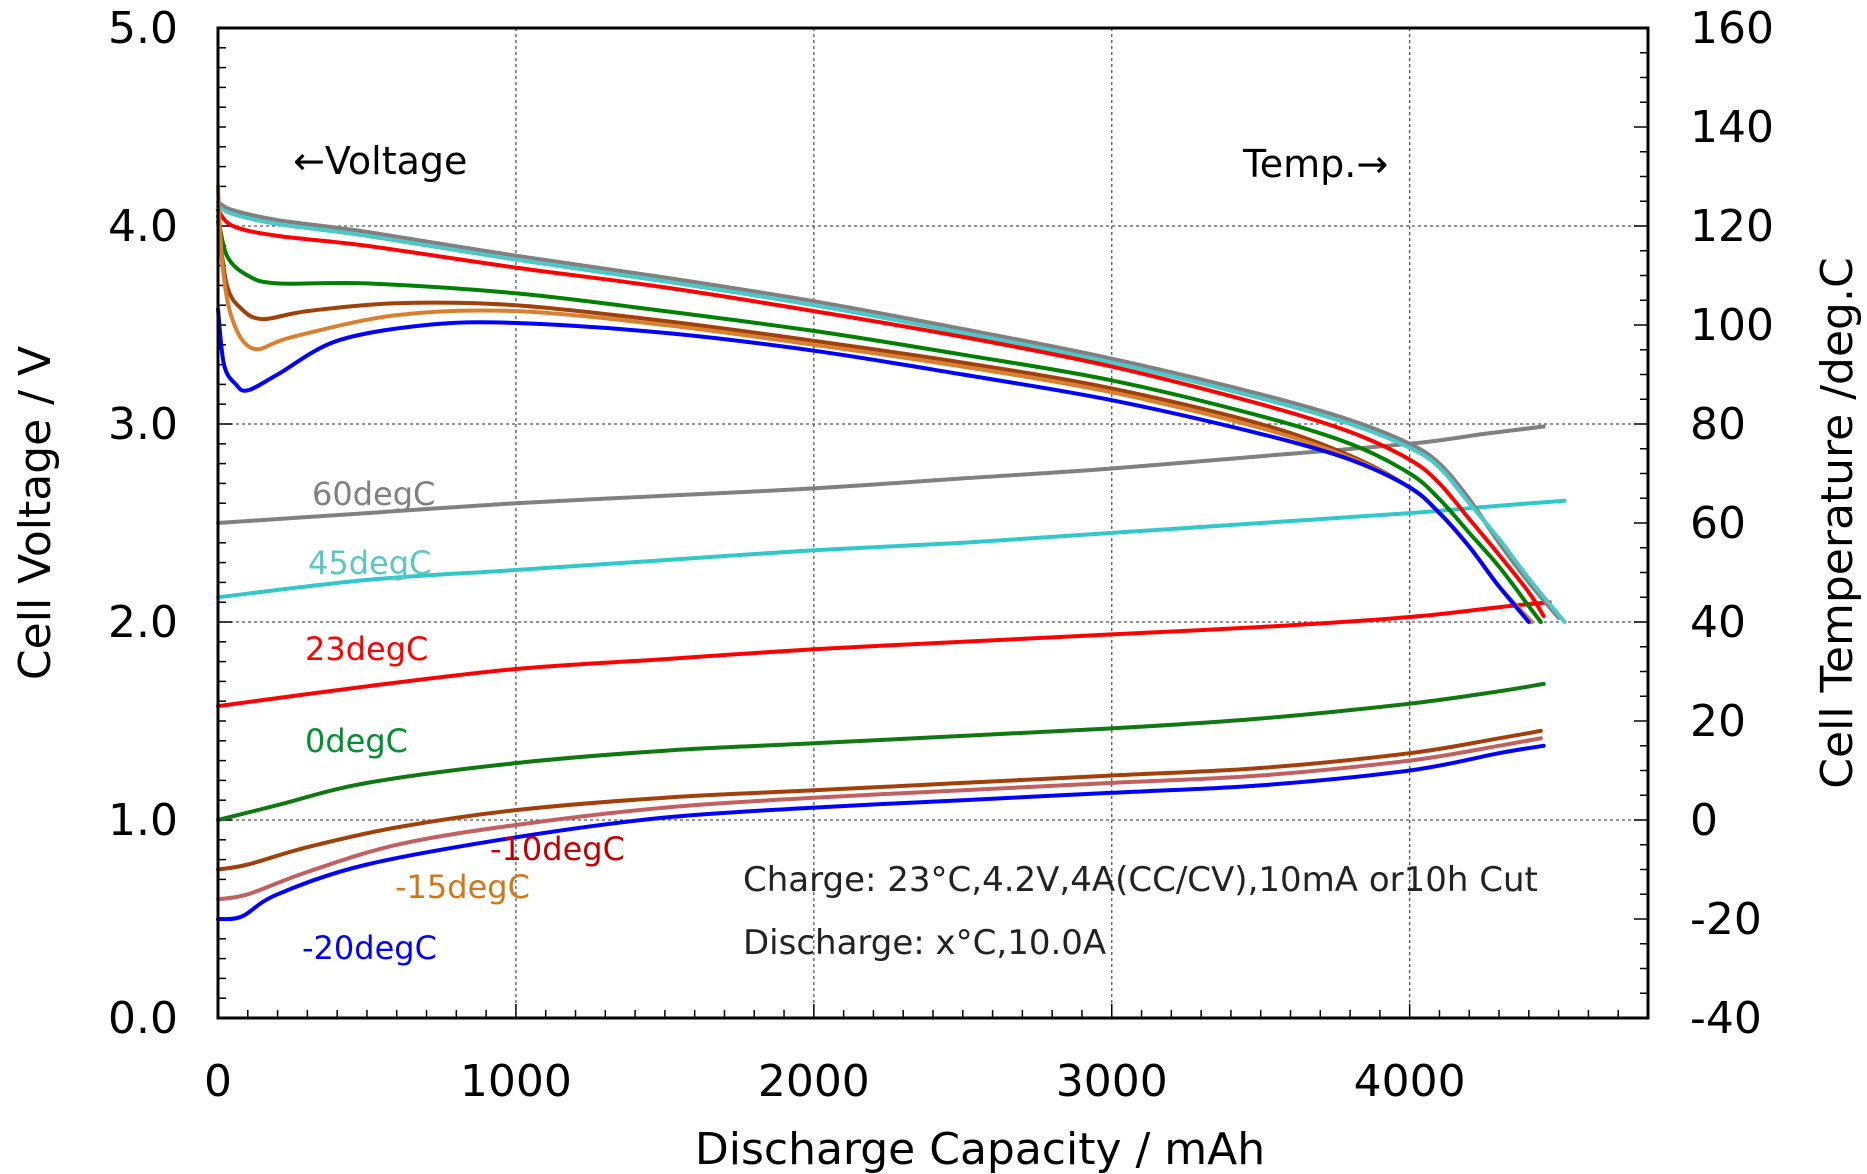 The width and height of the screenshot is (1867, 1174). I want to click on y-tick-label: 2.0, so click(143, 622).